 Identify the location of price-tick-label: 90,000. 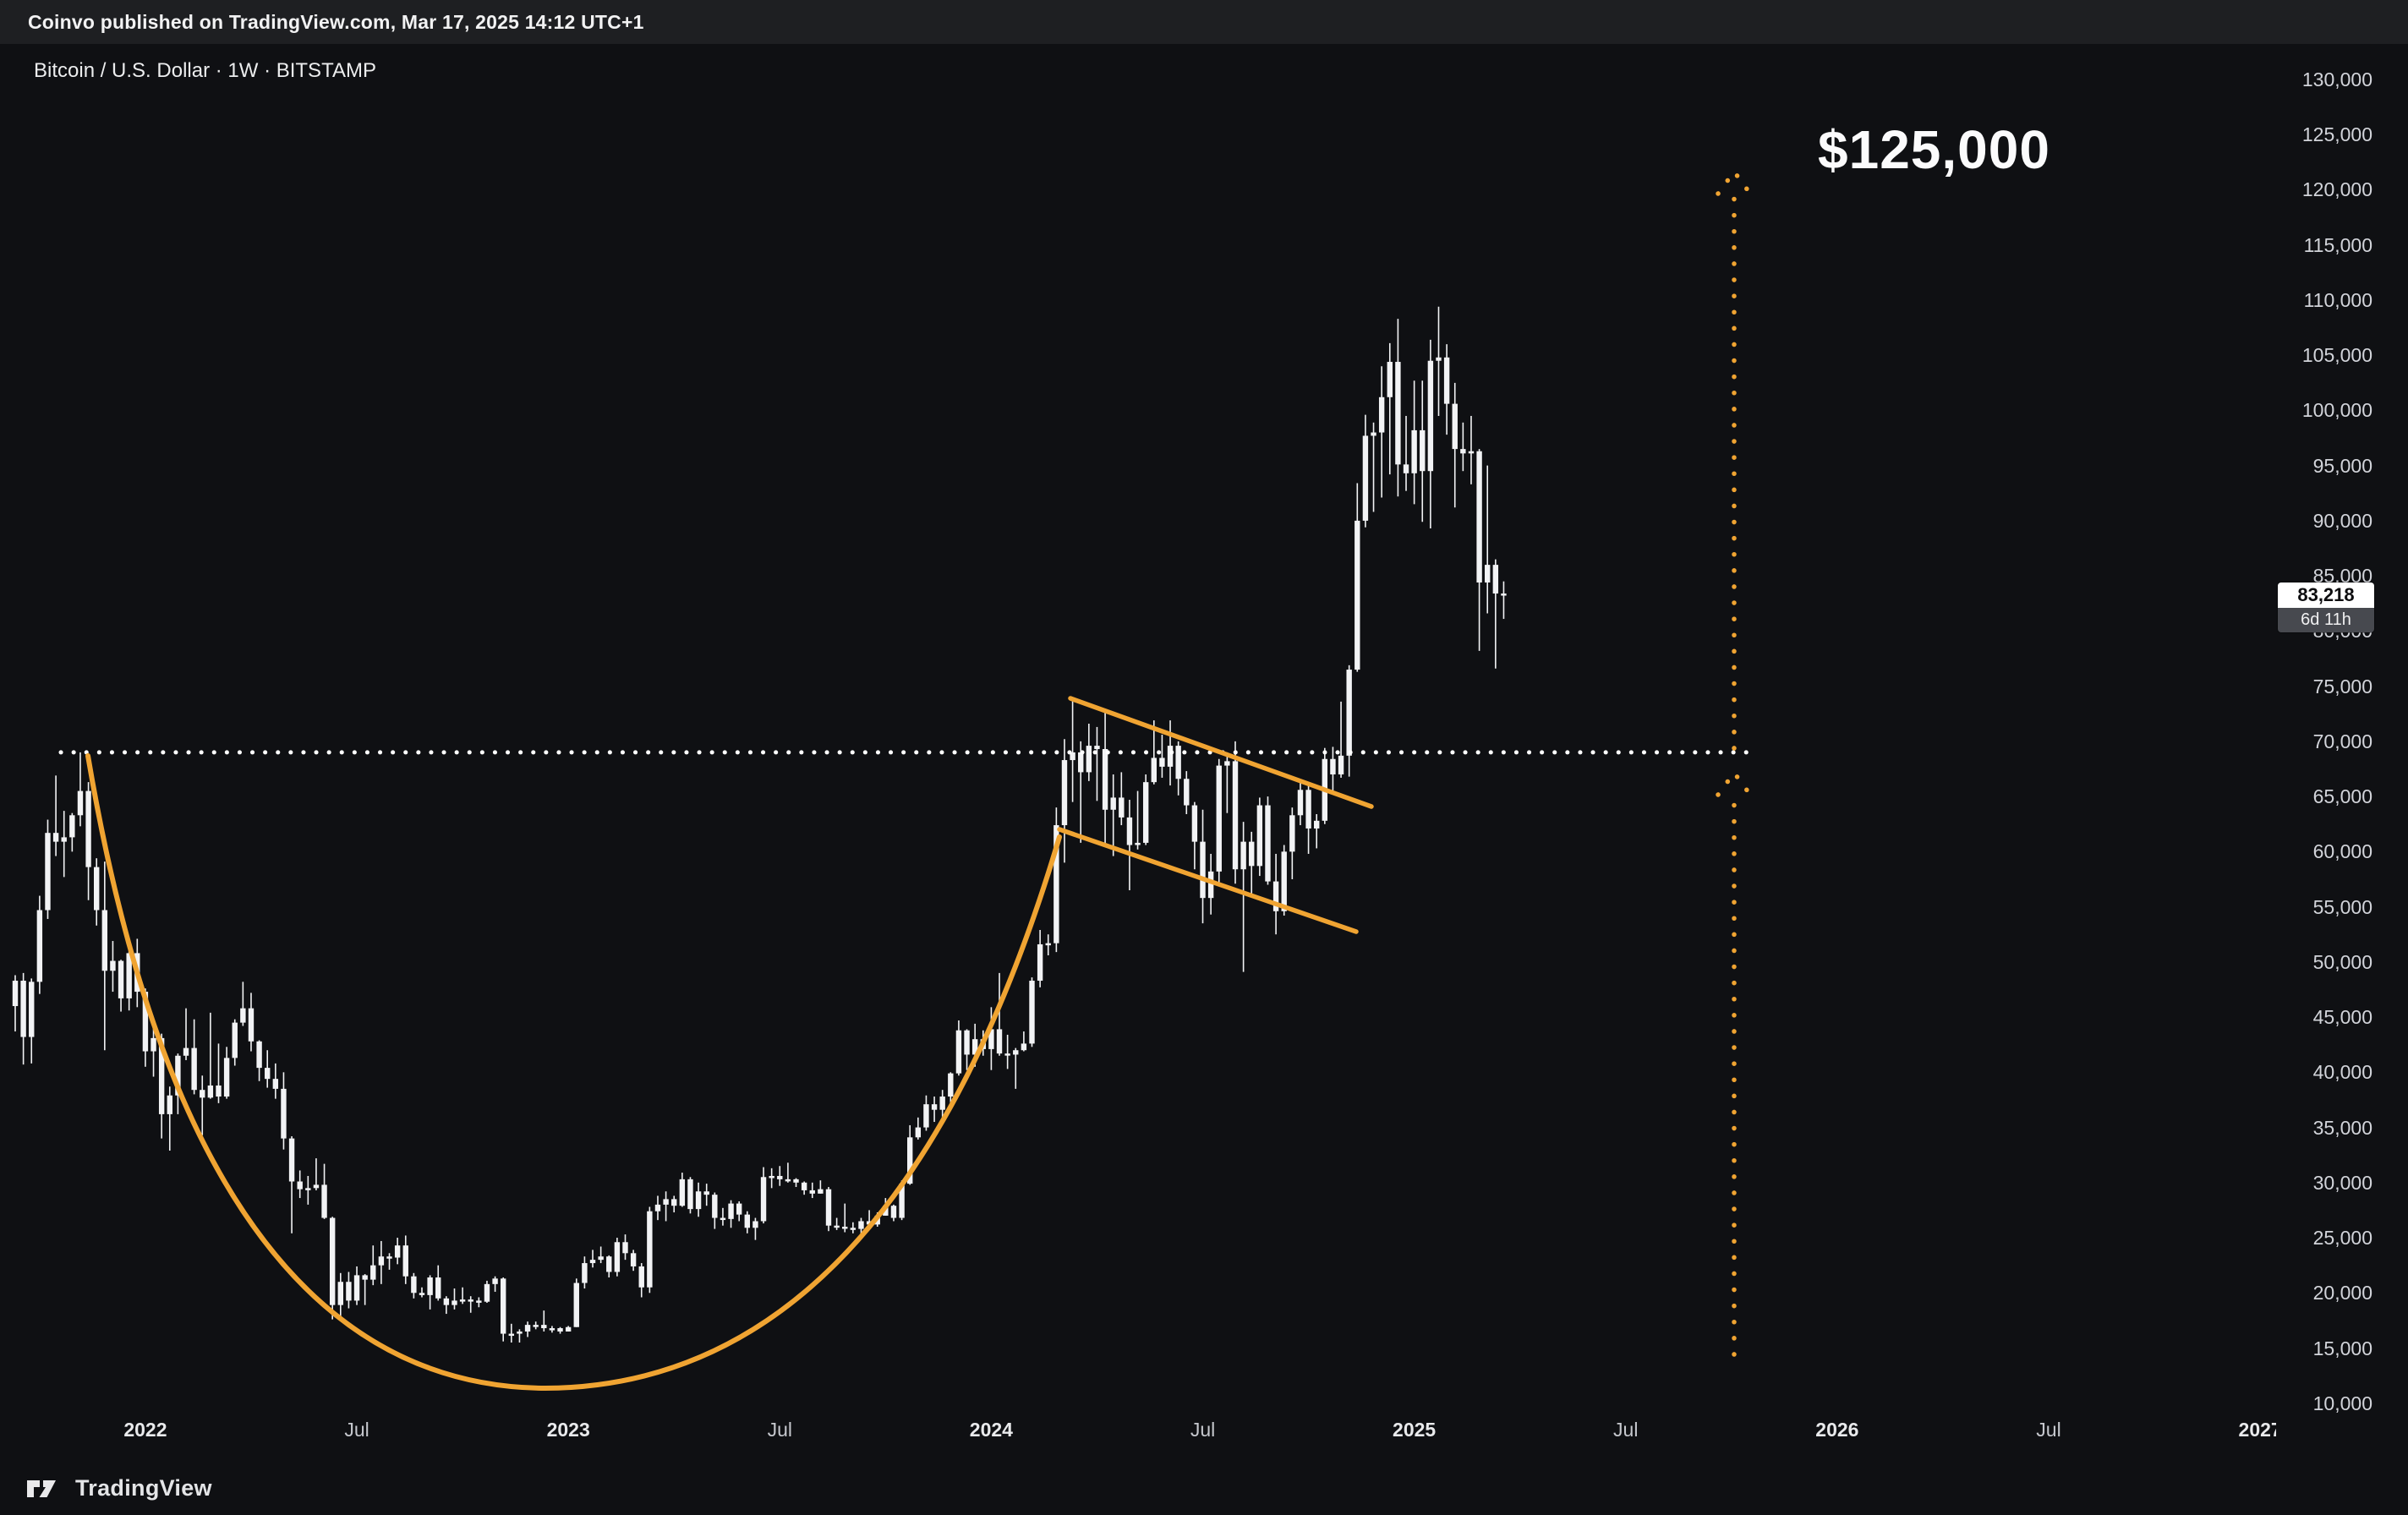
(2342, 520).